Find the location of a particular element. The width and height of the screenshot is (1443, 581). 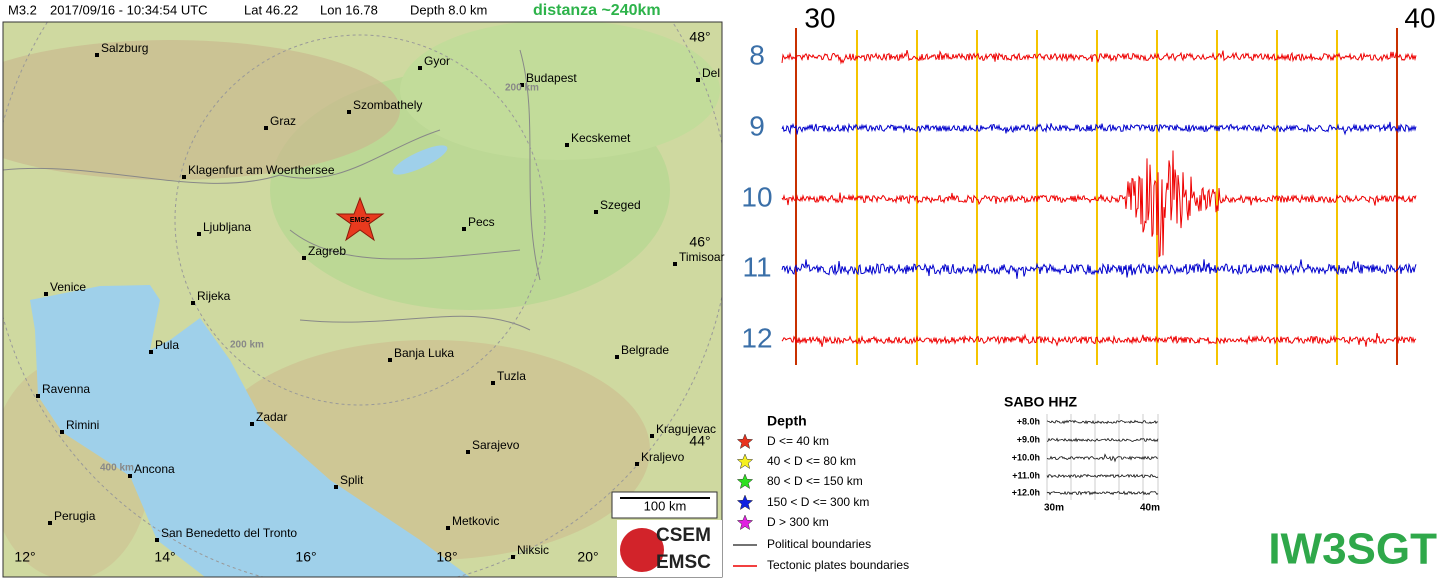

city-label: San Benedetto del Tronto is located at coordinates (229, 533).